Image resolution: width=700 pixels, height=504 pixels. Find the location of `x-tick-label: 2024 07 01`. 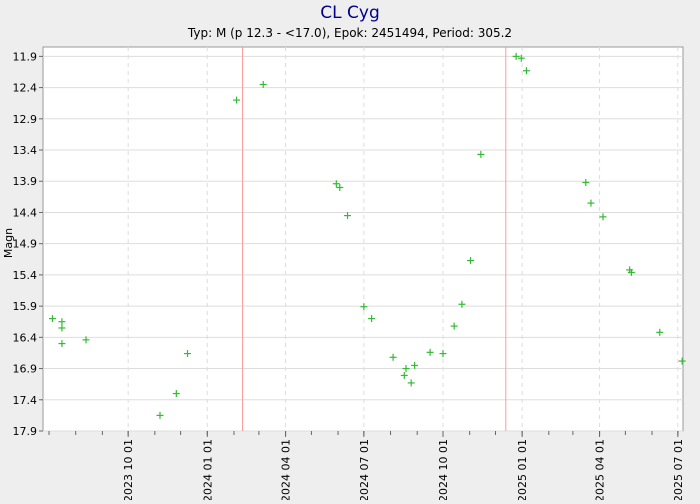

x-tick-label: 2024 07 01 is located at coordinates (364, 469).